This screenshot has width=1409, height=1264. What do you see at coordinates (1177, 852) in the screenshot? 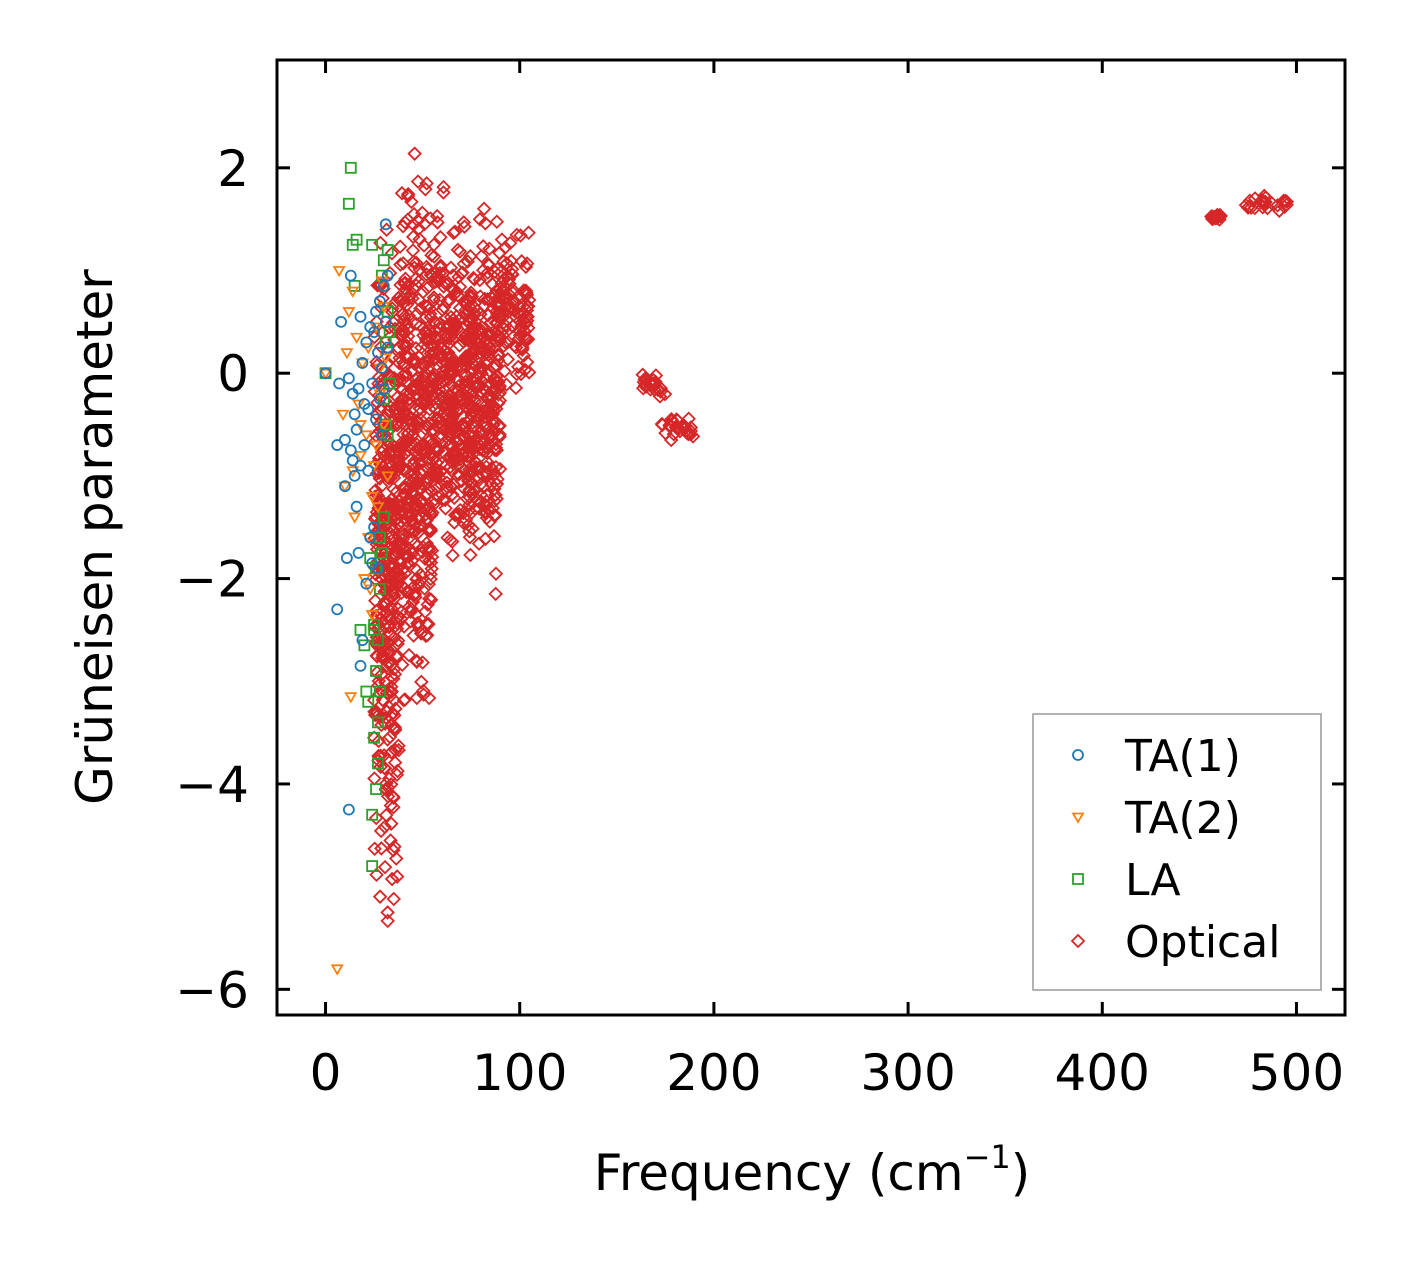
I see `legend: TA(1) TA(2) LA Optical` at bounding box center [1177, 852].